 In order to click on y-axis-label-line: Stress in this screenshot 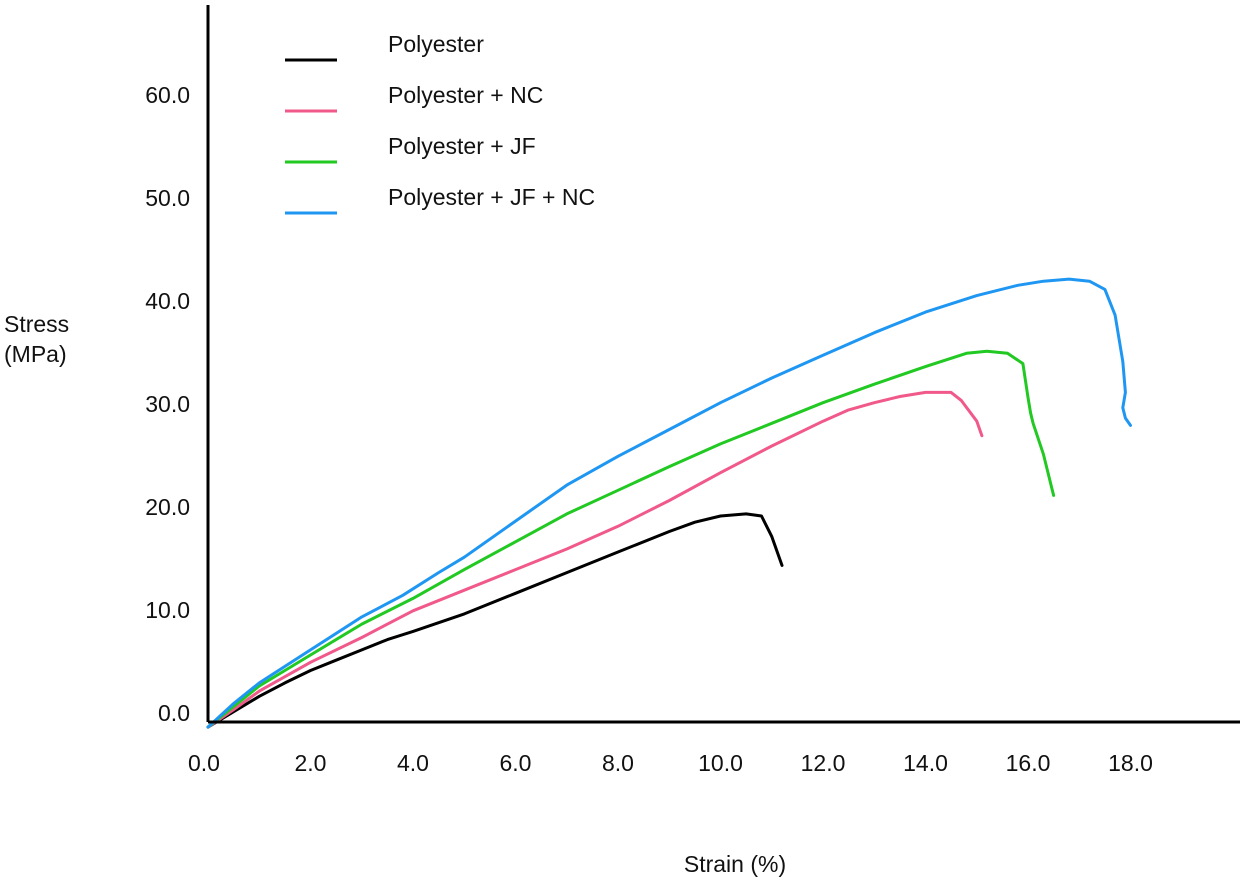, I will do `click(36, 324)`.